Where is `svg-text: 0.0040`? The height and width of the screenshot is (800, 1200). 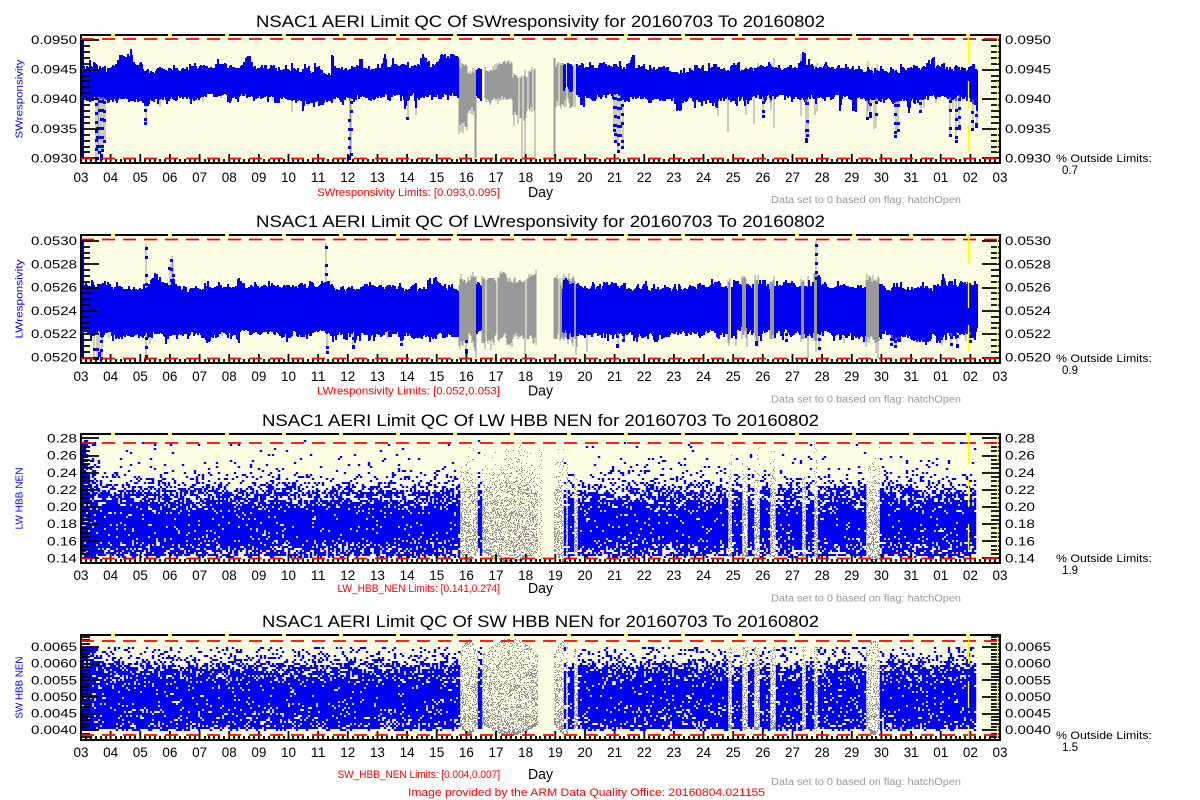 svg-text: 0.0040 is located at coordinates (54, 730).